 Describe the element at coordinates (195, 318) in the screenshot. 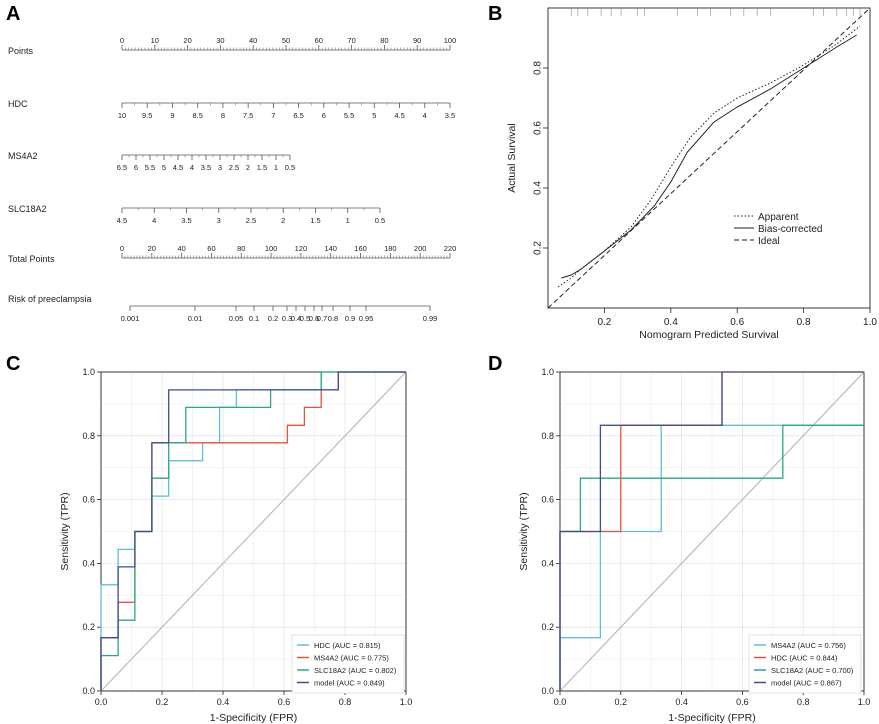

I see `nomogram-tick-label: 0.01` at that location.